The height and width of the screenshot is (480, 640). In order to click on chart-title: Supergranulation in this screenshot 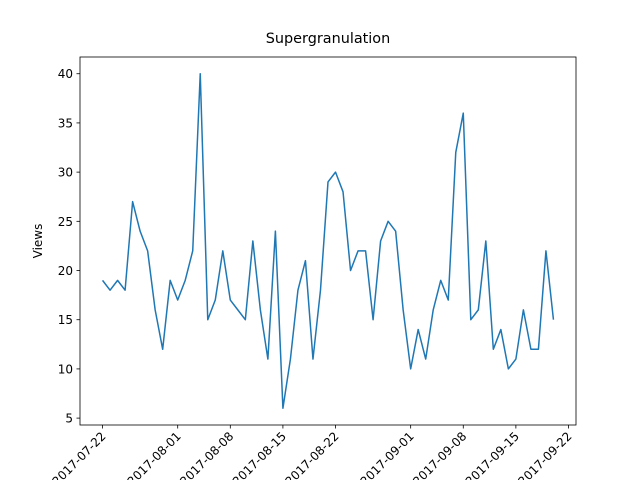, I will do `click(328, 39)`.